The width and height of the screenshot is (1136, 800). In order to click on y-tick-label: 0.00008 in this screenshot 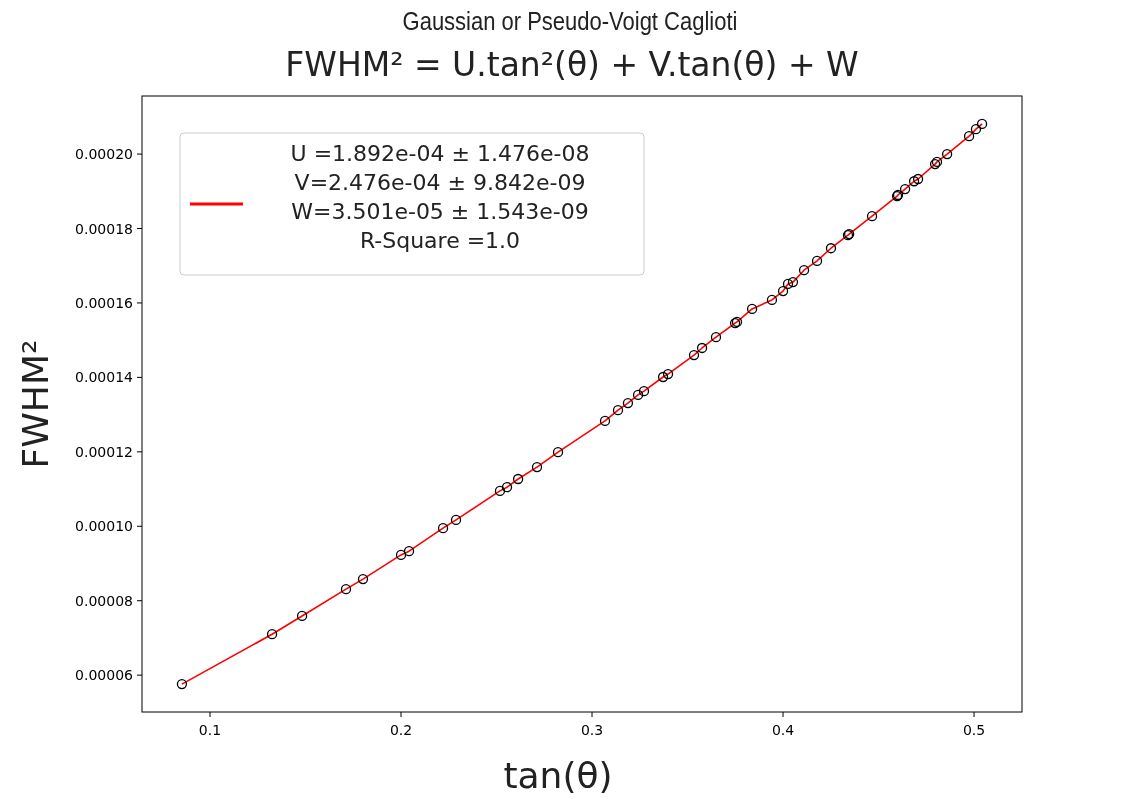, I will do `click(104, 600)`.